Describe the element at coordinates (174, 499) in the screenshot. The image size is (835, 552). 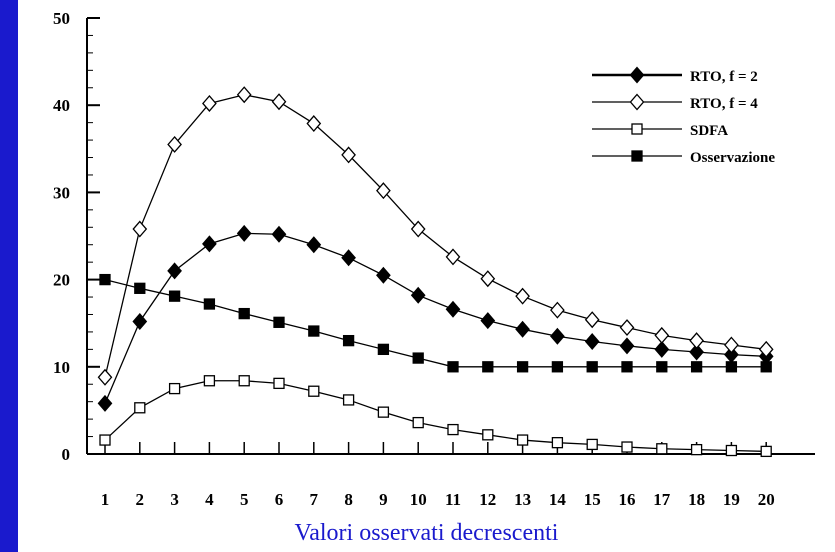
I see `x-tick-label: 3` at that location.